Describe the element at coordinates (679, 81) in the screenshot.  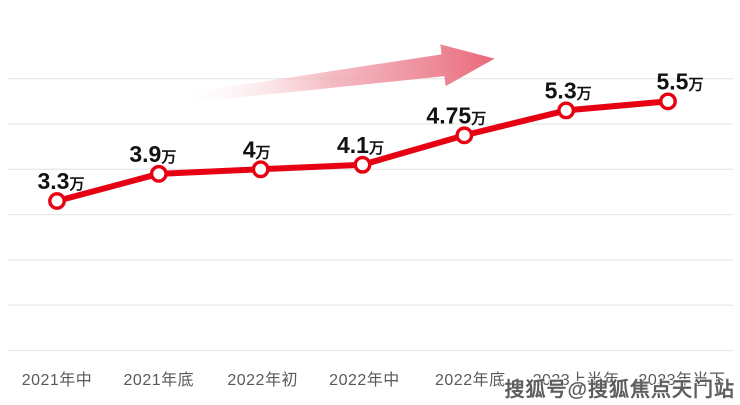
I see `data-point-label: 5.5万` at that location.